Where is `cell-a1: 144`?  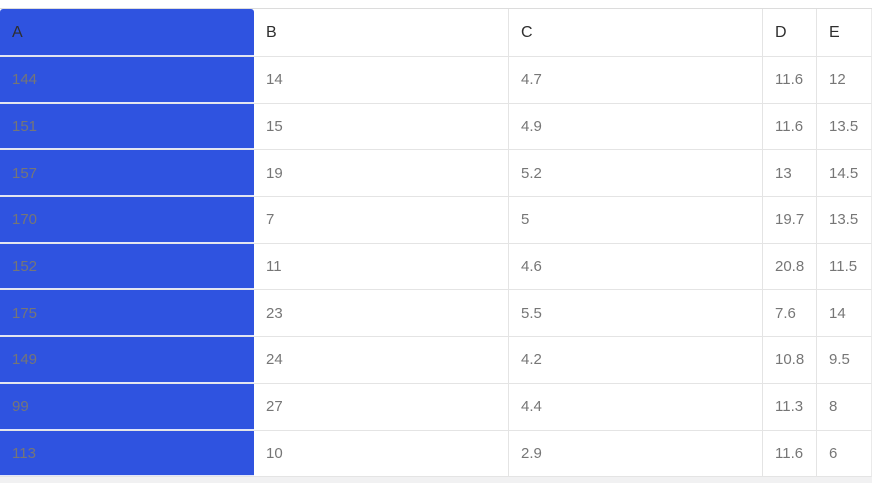 cell-a1: 144 is located at coordinates (127, 80).